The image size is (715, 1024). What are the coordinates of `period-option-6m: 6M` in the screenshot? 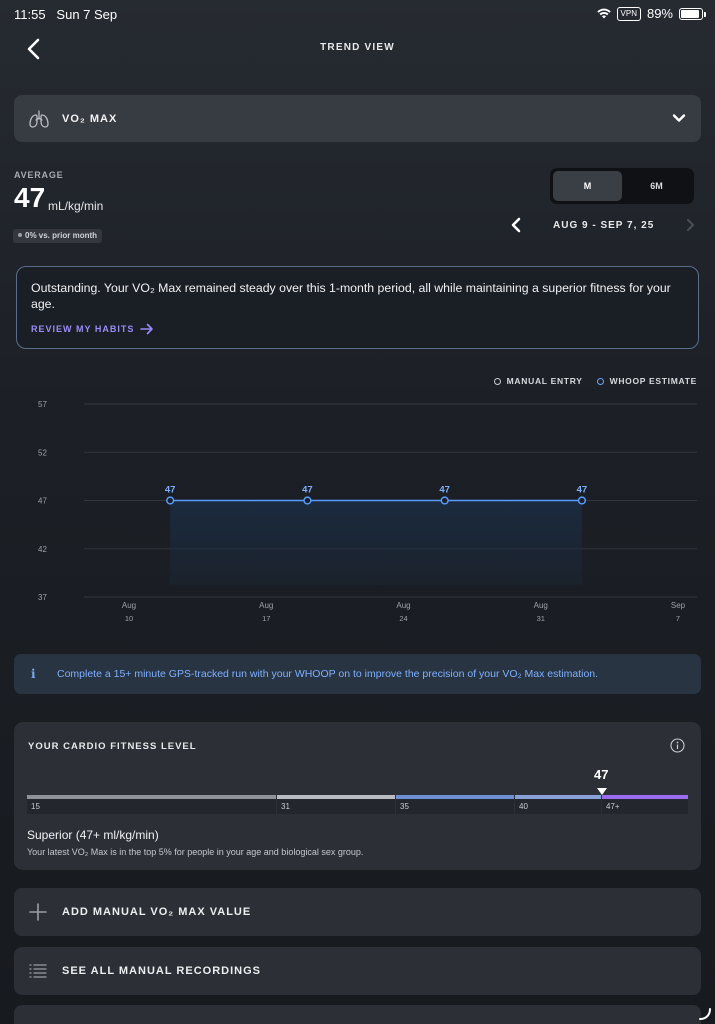 It's located at (656, 186).